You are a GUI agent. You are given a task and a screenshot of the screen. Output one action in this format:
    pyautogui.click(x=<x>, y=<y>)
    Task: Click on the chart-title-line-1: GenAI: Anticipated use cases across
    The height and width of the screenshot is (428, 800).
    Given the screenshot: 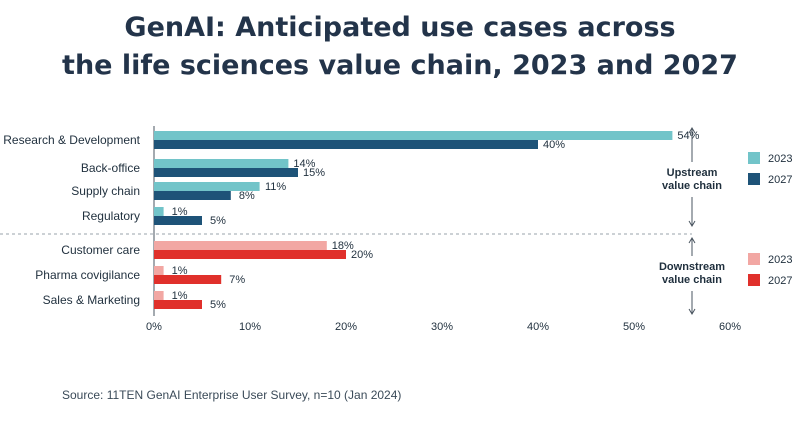 What is the action you would take?
    pyautogui.click(x=400, y=27)
    